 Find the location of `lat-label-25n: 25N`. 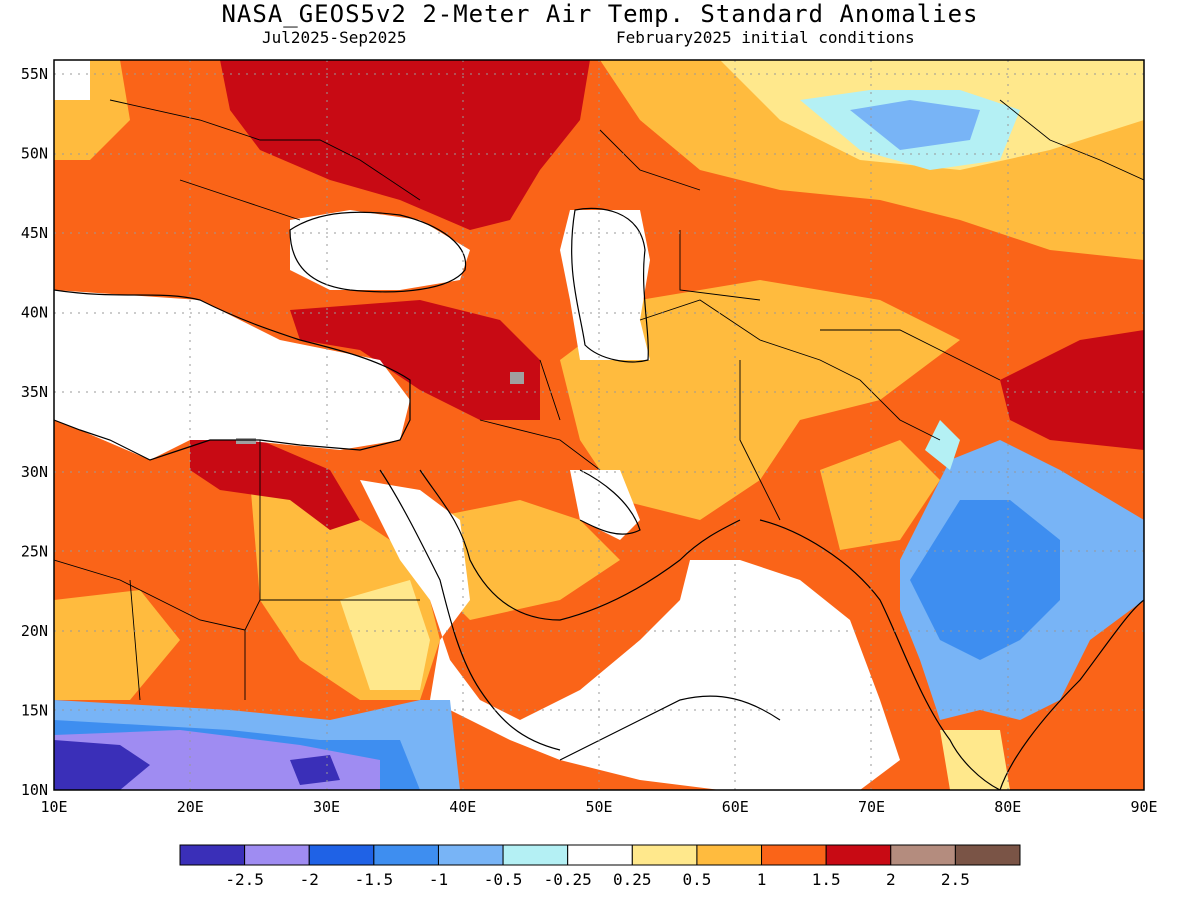

lat-label-25n: 25N is located at coordinates (34, 551).